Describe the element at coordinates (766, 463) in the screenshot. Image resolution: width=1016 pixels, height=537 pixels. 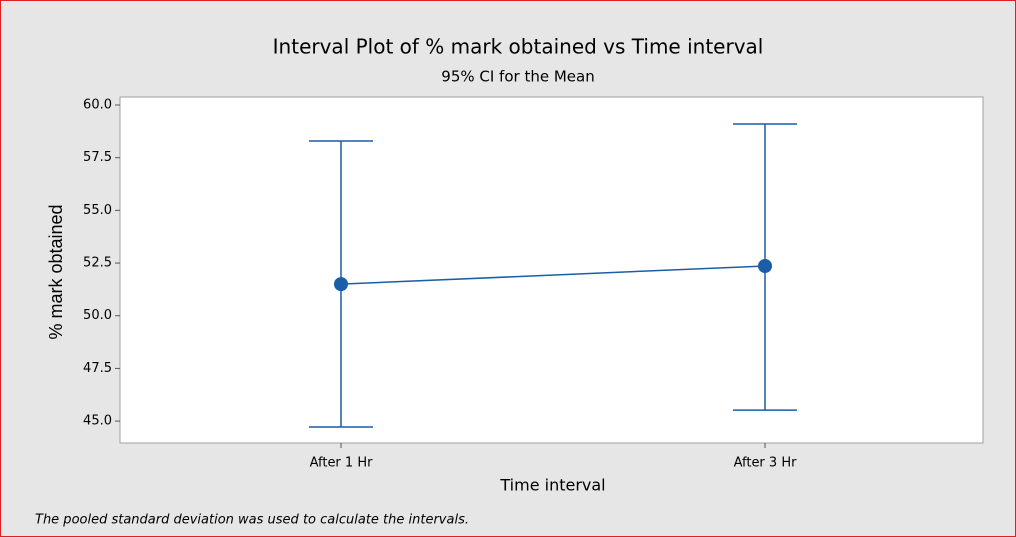
I see `x-tick-label: After 3 Hr` at that location.